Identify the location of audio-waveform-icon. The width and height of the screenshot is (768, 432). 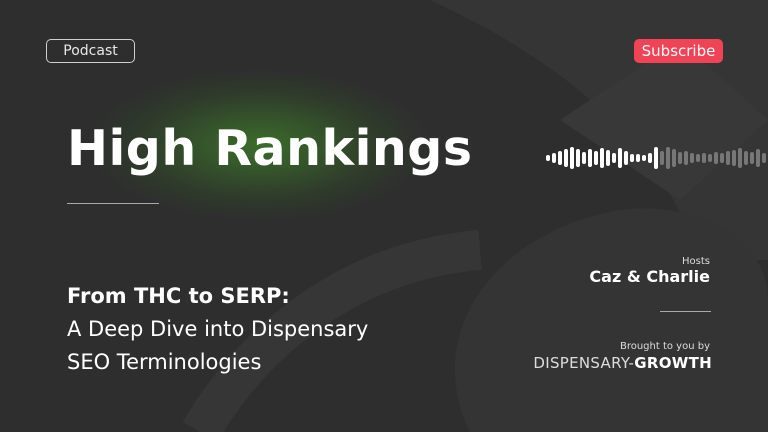
(657, 158).